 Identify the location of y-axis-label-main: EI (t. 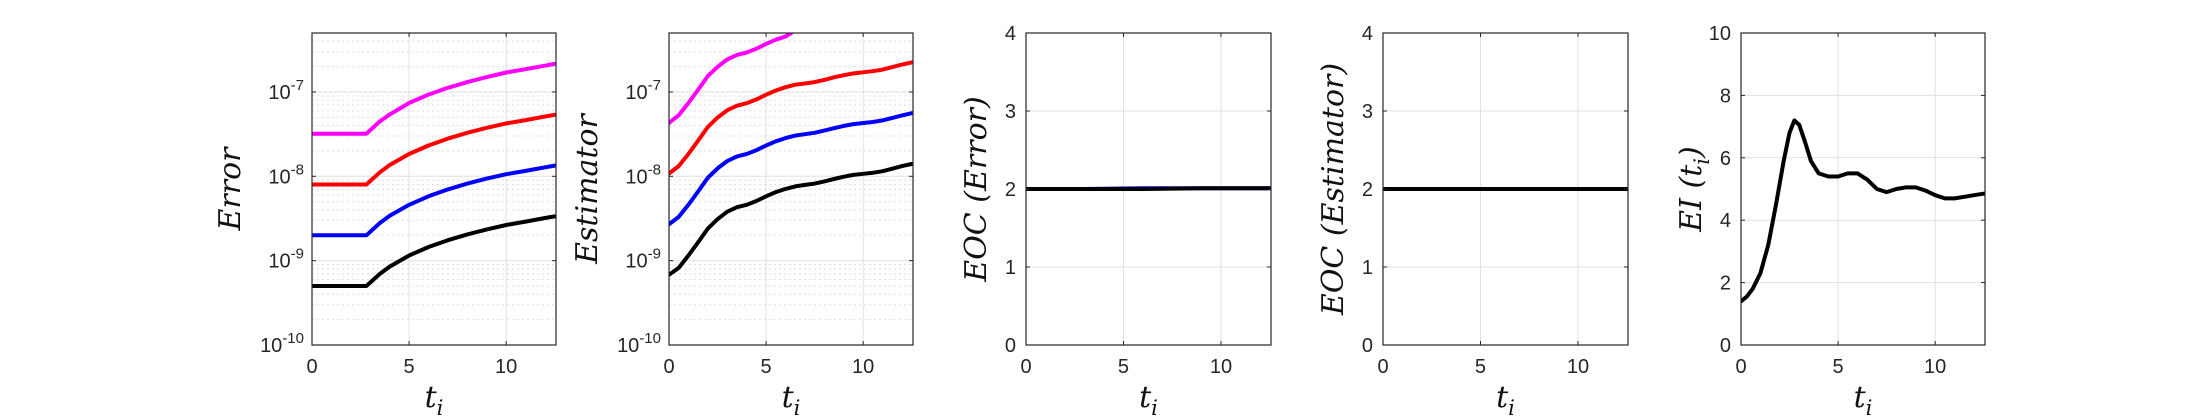
(1691, 198).